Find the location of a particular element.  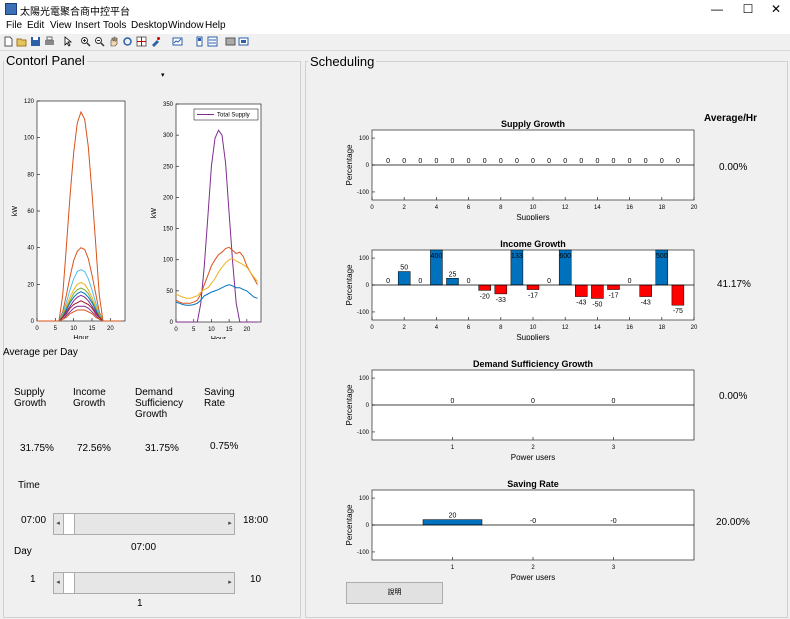

y-tick-label: 80 is located at coordinates (30, 175).